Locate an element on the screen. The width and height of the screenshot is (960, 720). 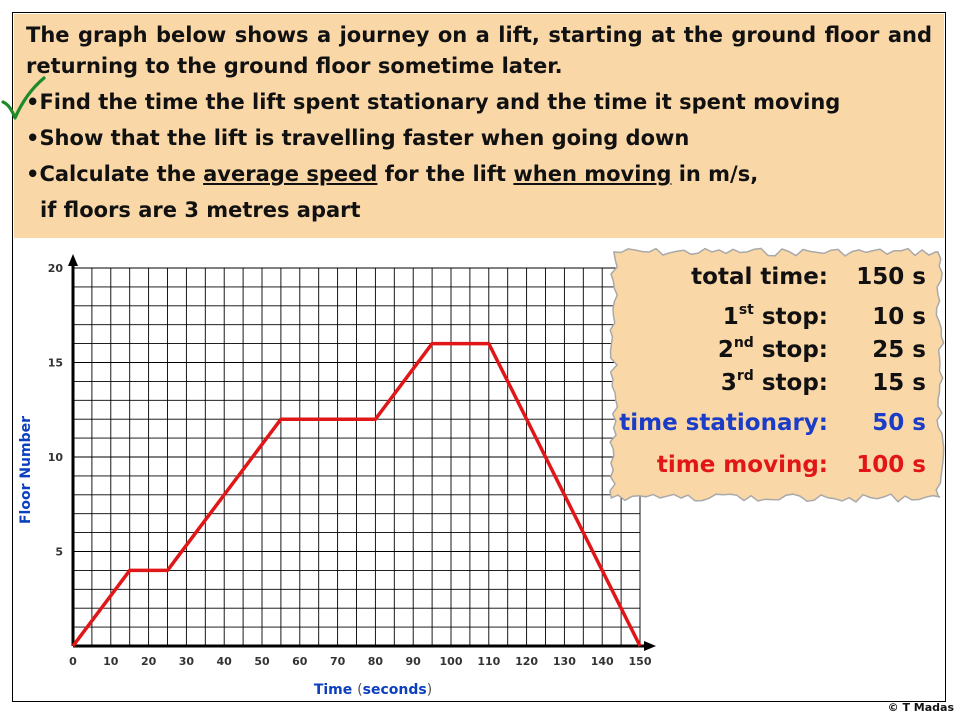
stop-2-value: 25 s is located at coordinates (899, 350).